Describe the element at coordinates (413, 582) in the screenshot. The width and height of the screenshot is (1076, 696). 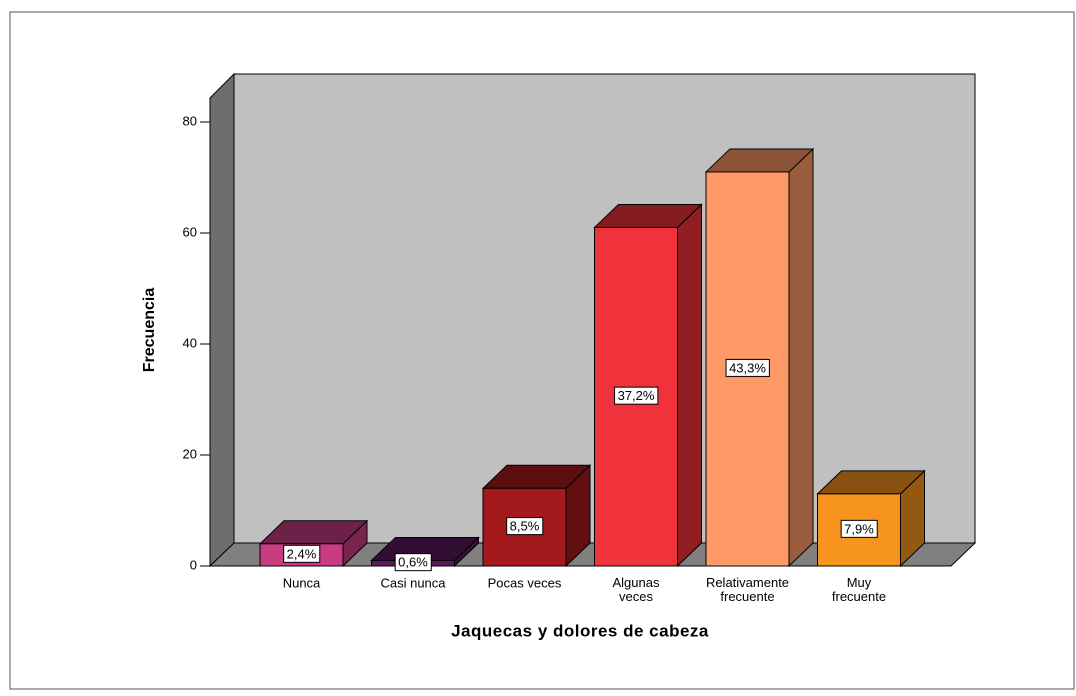
I see `x-tick-label: Casi nunca` at that location.